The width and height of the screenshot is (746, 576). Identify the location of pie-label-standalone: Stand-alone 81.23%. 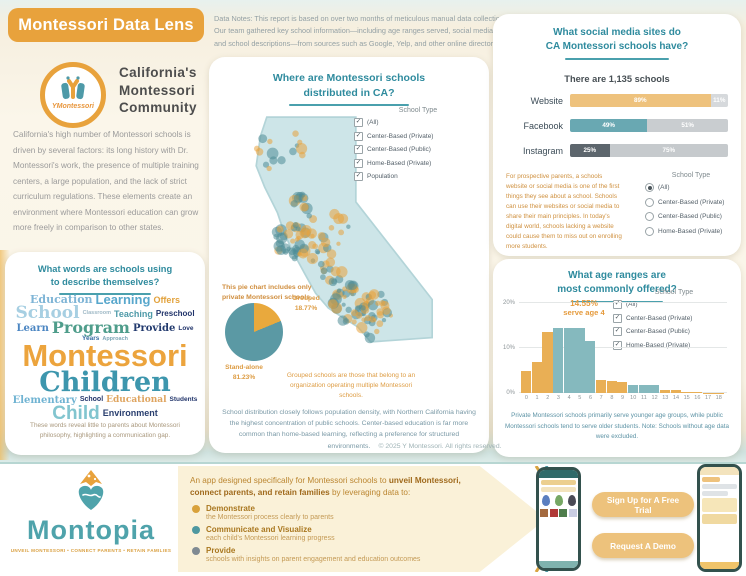
(244, 373).